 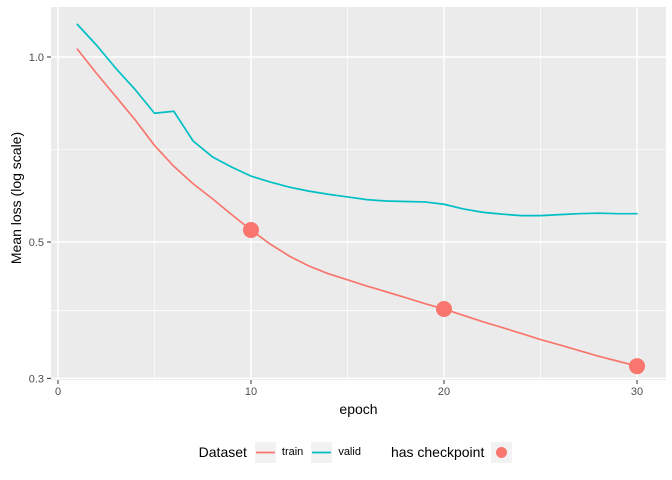 I want to click on legend-key-valid, so click(x=322, y=452).